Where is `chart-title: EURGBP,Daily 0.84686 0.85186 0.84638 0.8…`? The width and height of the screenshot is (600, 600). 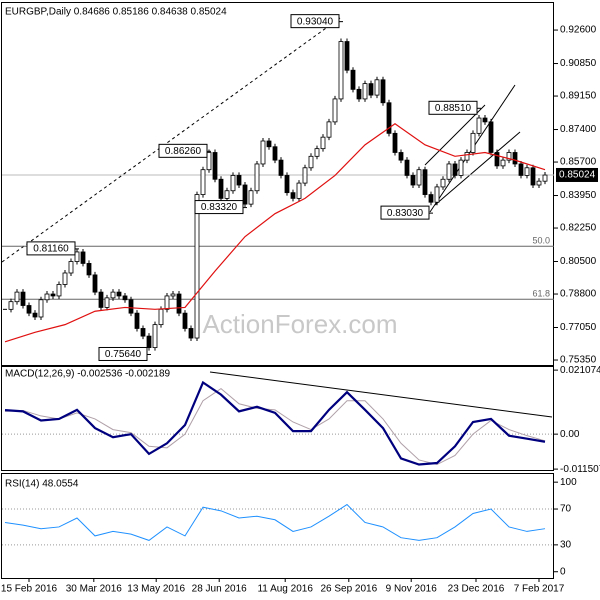
chart-title: EURGBP,Daily 0.84686 0.85186 0.84638 0.8… is located at coordinates (116, 12).